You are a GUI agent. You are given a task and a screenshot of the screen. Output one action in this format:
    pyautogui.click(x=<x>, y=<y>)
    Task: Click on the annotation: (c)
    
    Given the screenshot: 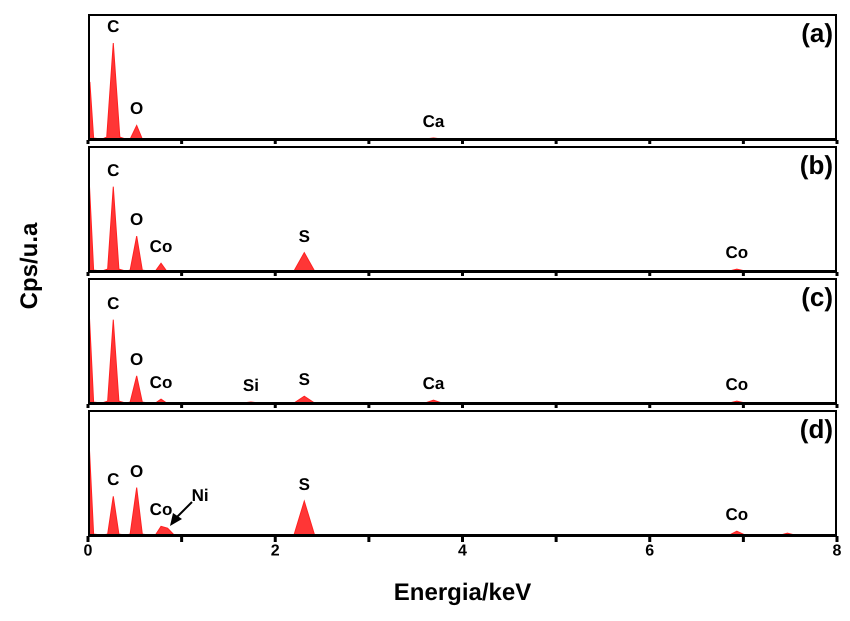 What is the action you would take?
    pyautogui.click(x=817, y=297)
    